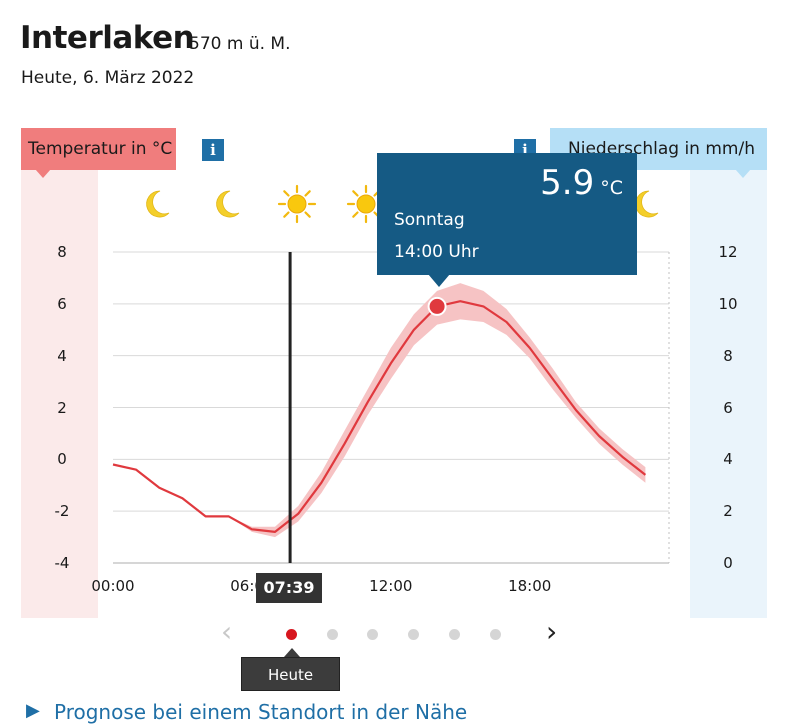 Image resolution: width=800 pixels, height=724 pixels. I want to click on next-day-button: ›, so click(552, 631).